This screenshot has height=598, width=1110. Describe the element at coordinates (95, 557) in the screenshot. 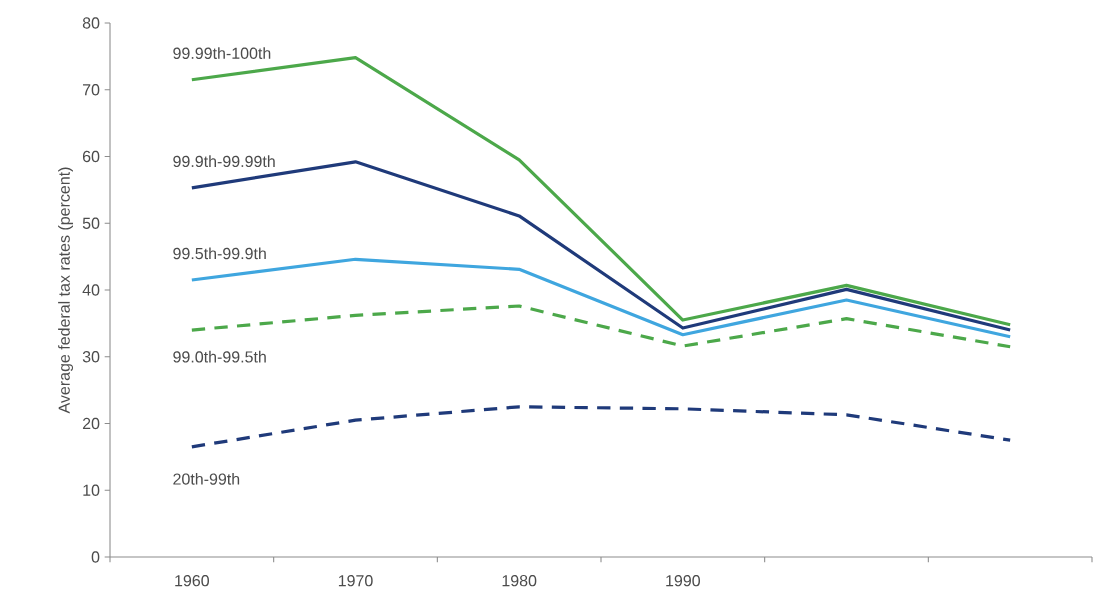

I see `y-tick-label: 0` at that location.